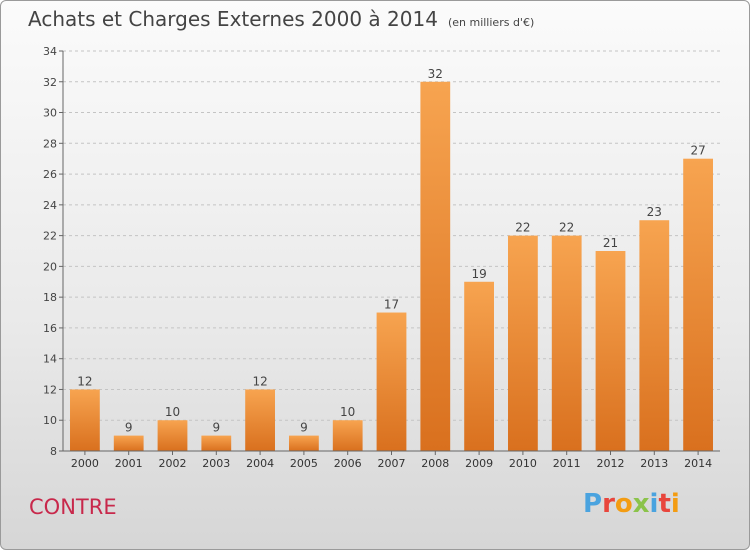 The height and width of the screenshot is (550, 750). What do you see at coordinates (347, 435) in the screenshot?
I see `bar-2006` at bounding box center [347, 435].